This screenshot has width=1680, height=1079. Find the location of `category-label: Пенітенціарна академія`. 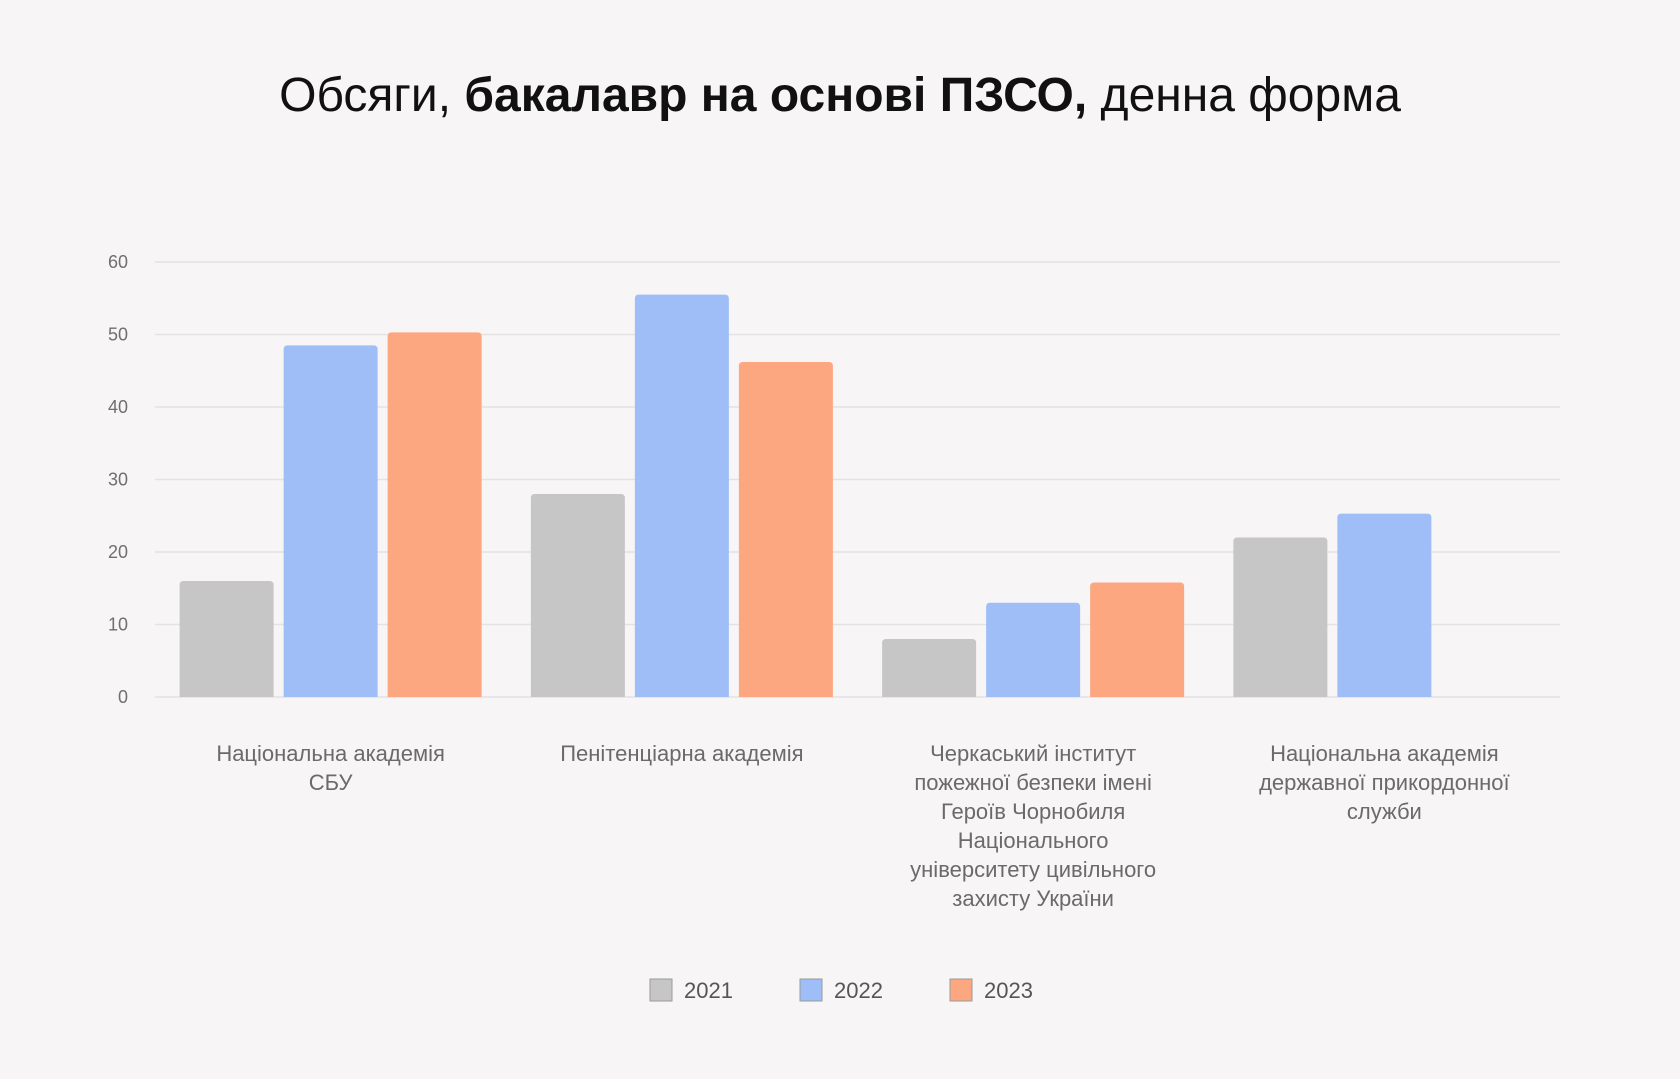

category-label: Пенітенціарна академія is located at coordinates (681, 753).